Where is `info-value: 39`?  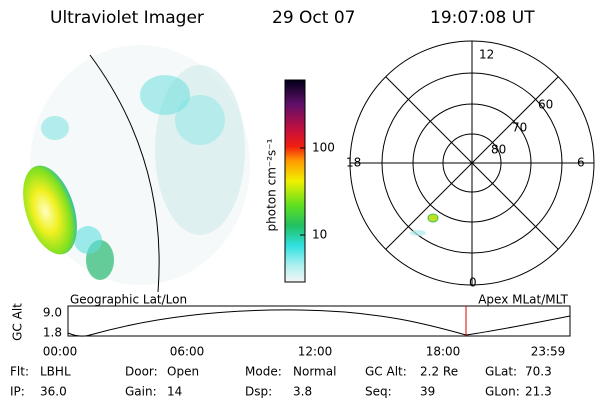 info-value: 39 is located at coordinates (427, 392).